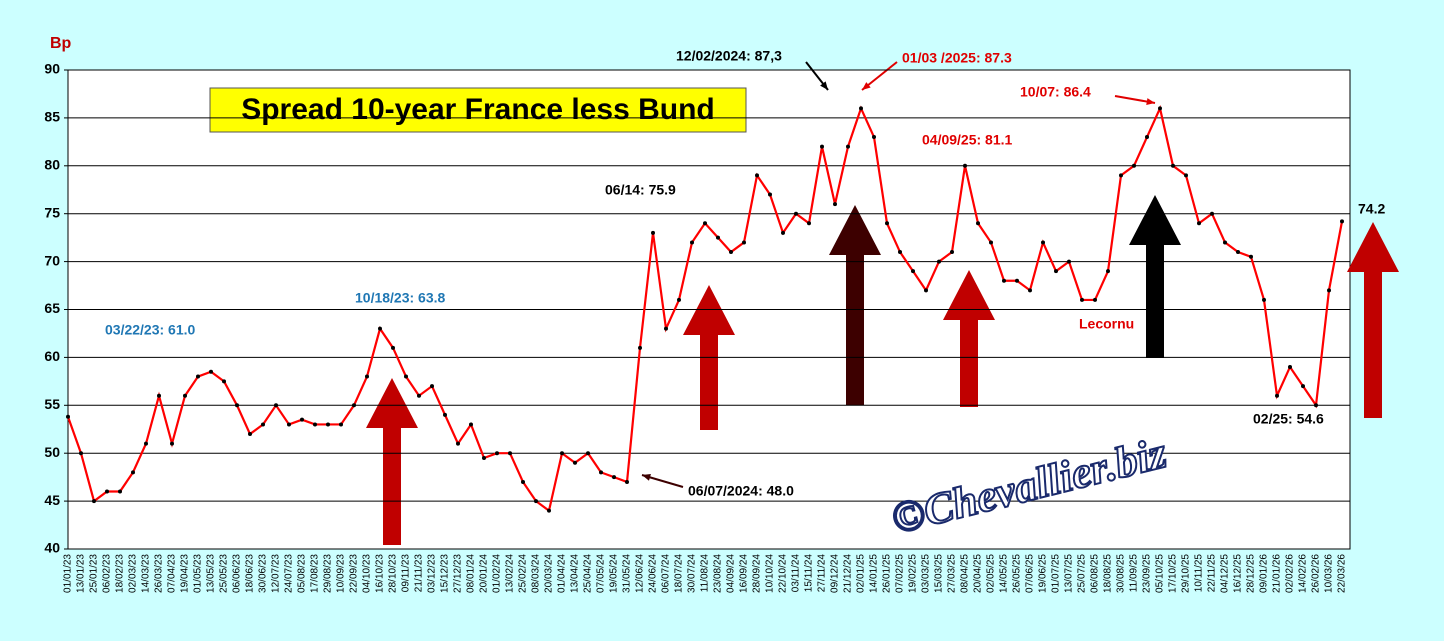  What do you see at coordinates (848, 573) in the screenshot?
I see `x-tick-label: 21/12/24` at bounding box center [848, 573].